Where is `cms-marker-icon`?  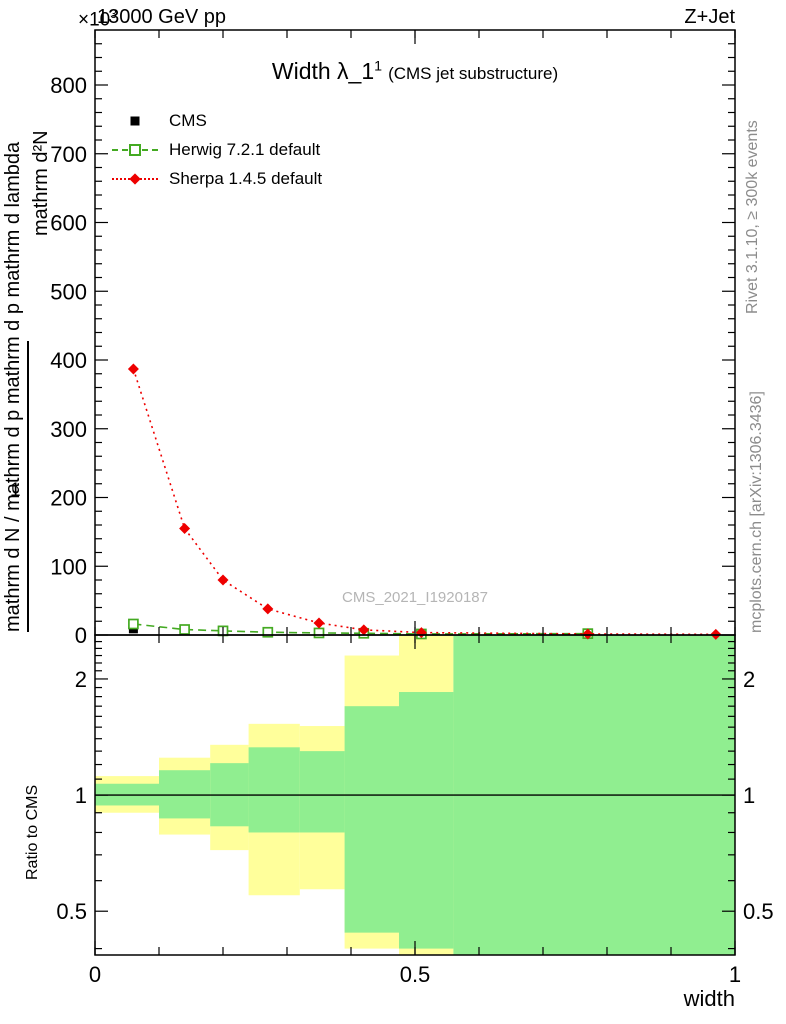 cms-marker-icon is located at coordinates (135, 121).